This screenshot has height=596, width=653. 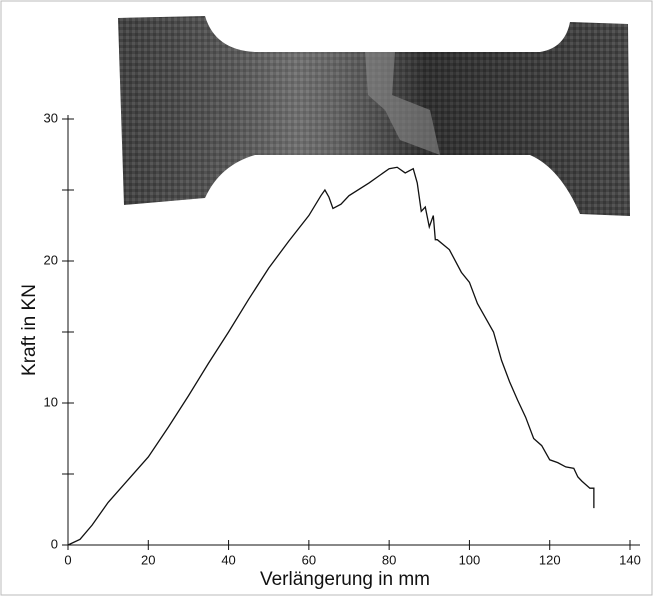 I want to click on x-axis-title: Verlängerung in mm, so click(x=345, y=579).